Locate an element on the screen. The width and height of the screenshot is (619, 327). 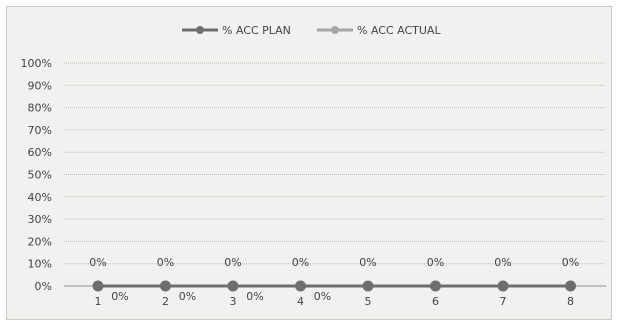
data-labels: 0% 0% 0% 0% 0% 0% 0% 0% 0% 0% 0% 0% is located at coordinates (334, 279).